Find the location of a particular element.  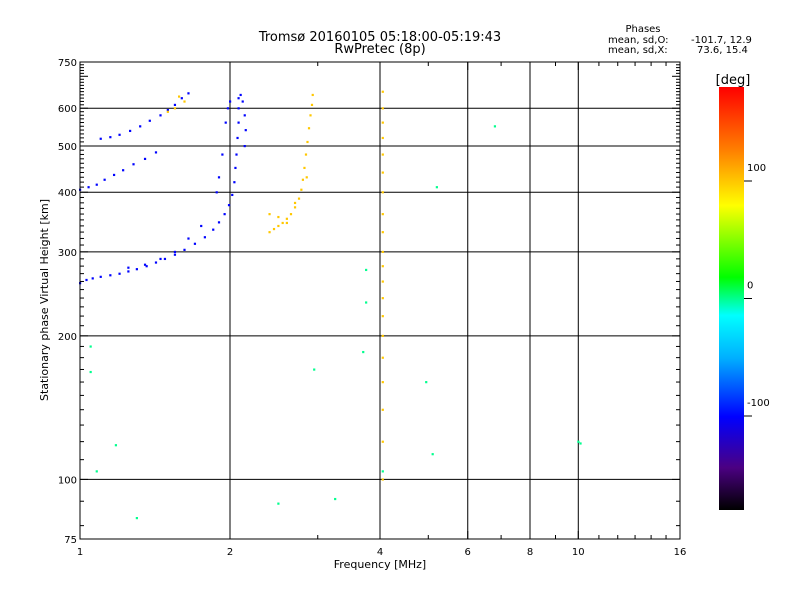

x-tick-label: 6 is located at coordinates (468, 552).